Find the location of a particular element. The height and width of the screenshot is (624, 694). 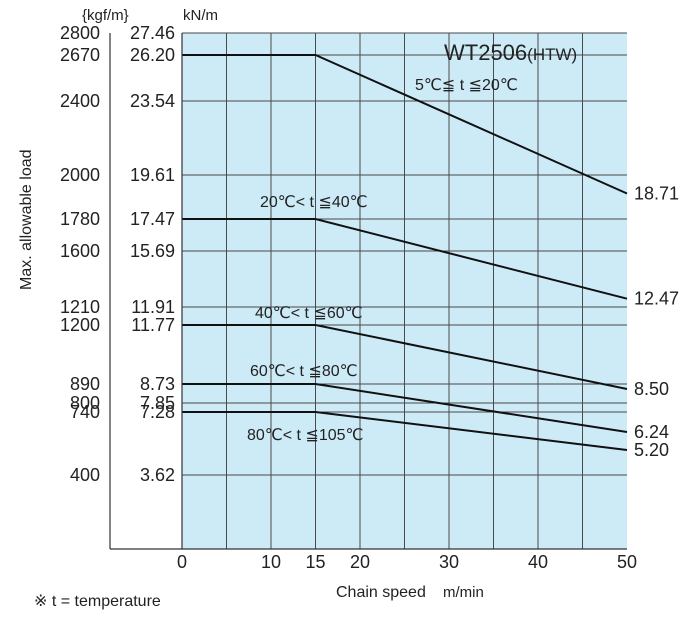

series-end-label: 18.71 is located at coordinates (656, 194).